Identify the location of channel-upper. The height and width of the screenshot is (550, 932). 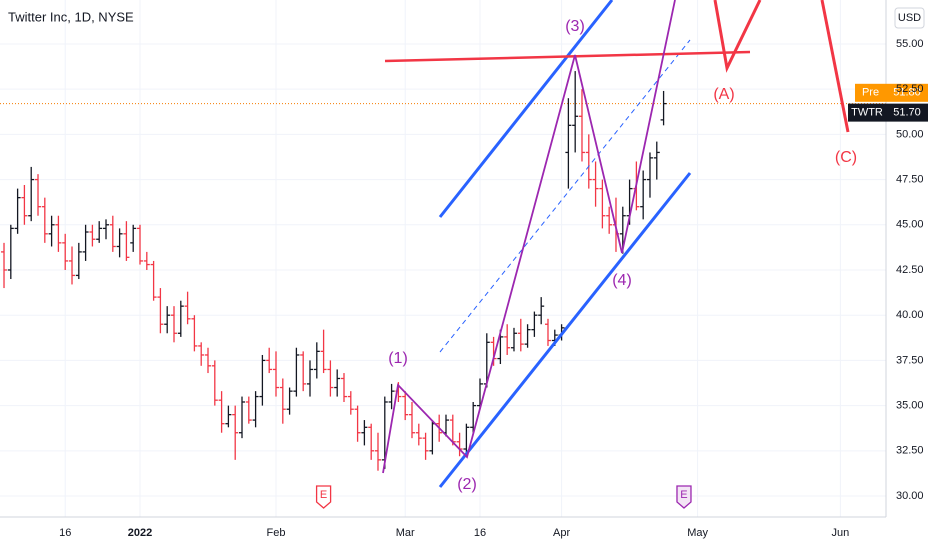
(526, 109).